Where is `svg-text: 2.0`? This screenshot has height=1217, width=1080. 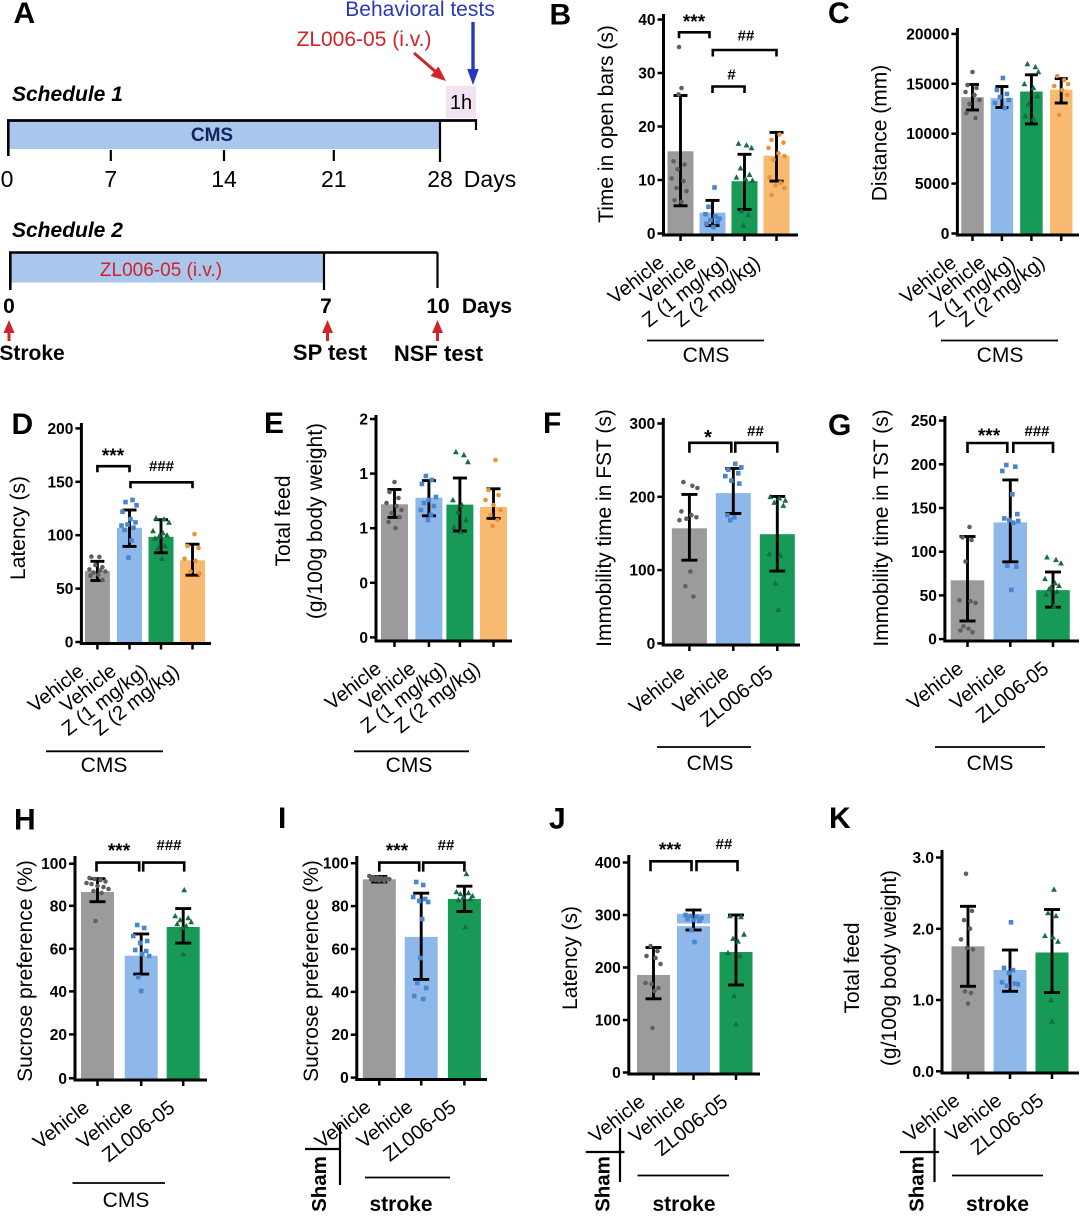 svg-text: 2.0 is located at coordinates (923, 929).